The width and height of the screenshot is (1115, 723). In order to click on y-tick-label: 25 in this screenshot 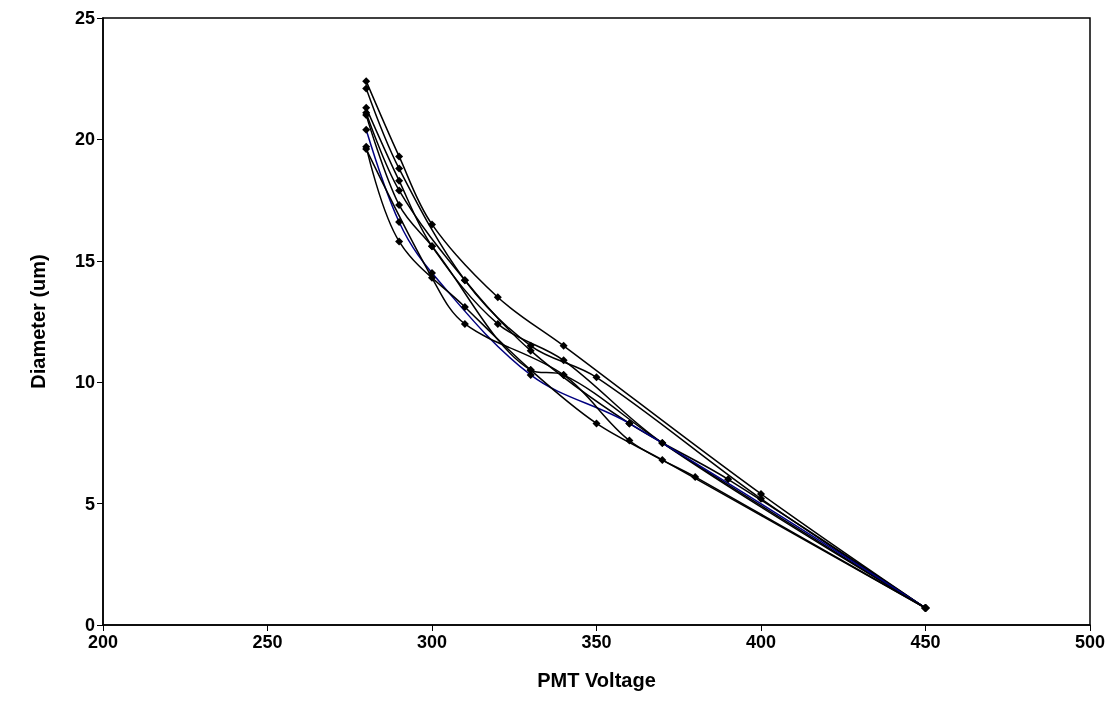, I will do `click(84, 18)`.